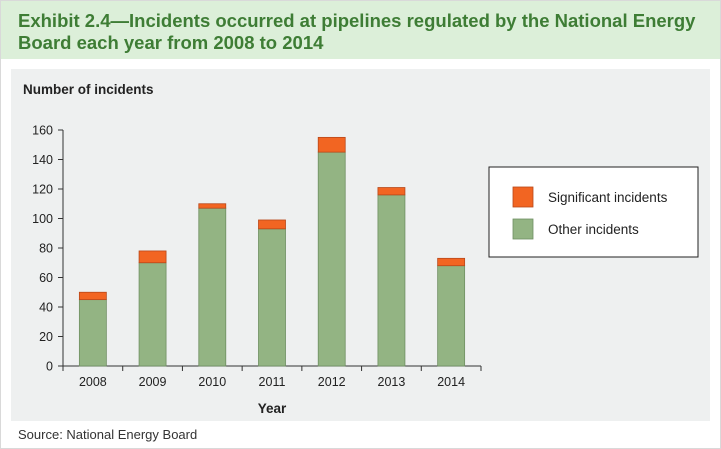  What do you see at coordinates (272, 382) in the screenshot?
I see `x-tick-label: 2011` at bounding box center [272, 382].